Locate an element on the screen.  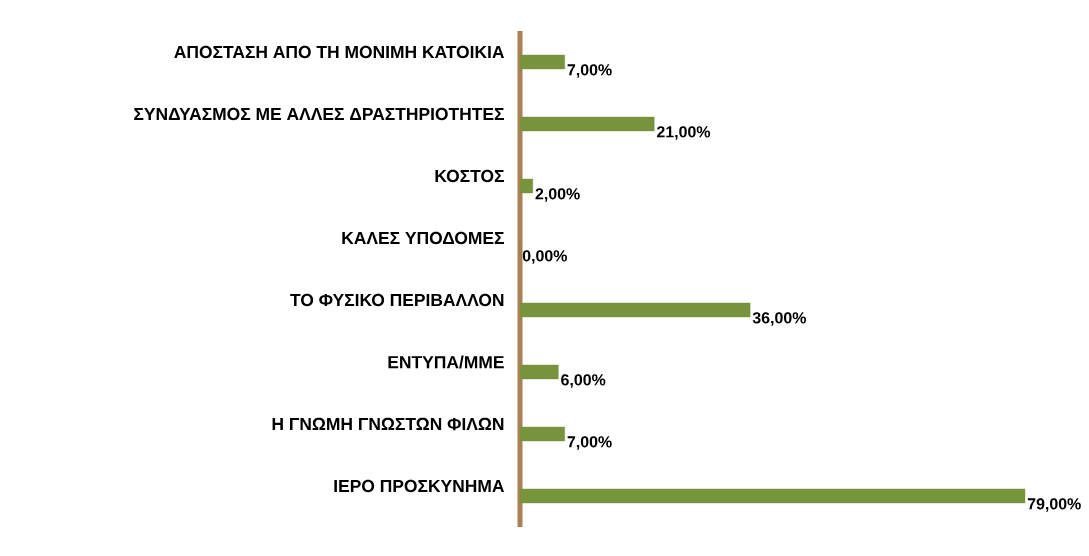
y-tick-label: ΚΑΛΕΣ ΥΠΟΔΟΜΕΣ is located at coordinates (423, 238).